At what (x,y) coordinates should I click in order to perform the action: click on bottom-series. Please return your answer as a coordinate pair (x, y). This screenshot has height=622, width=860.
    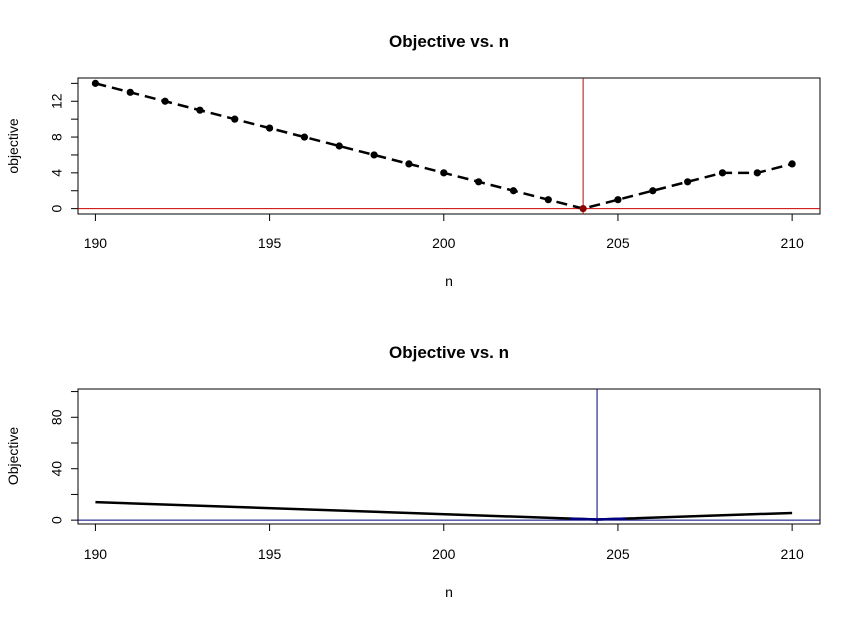
    Looking at the image, I should click on (444, 510).